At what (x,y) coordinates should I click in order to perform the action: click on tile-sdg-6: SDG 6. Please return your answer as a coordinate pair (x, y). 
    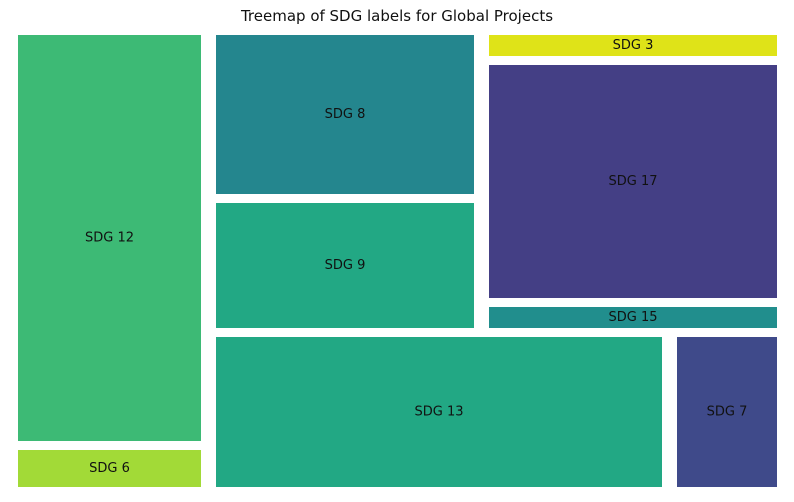
    Looking at the image, I should click on (109, 468).